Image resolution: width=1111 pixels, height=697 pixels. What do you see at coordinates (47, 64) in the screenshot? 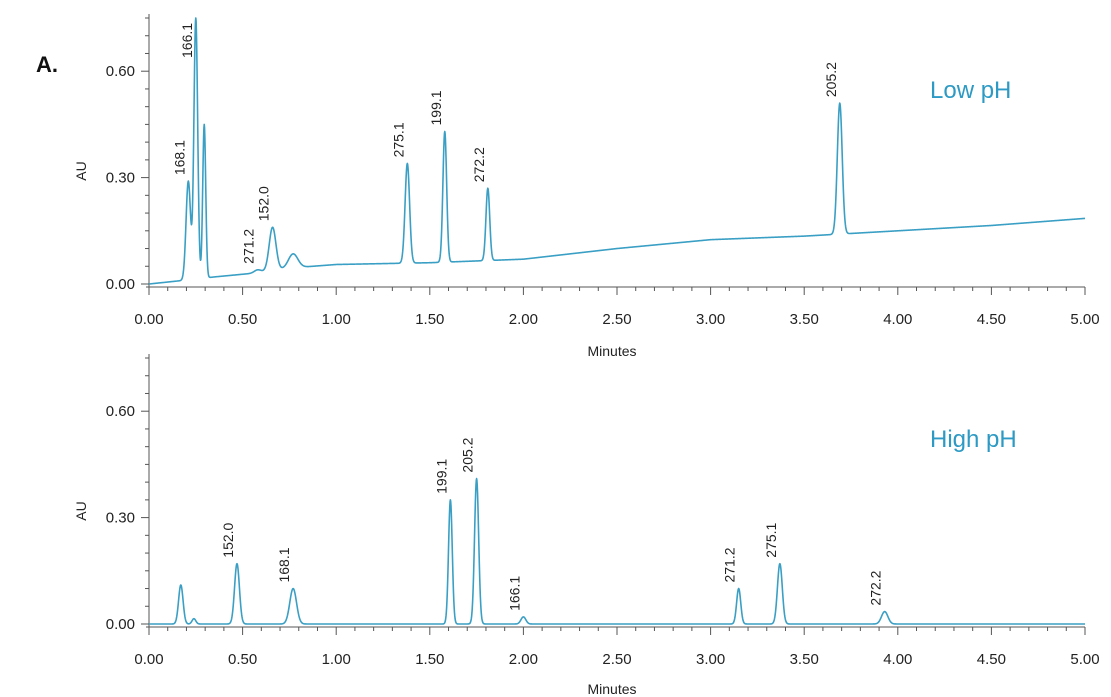
I see `panel-letter: A.` at bounding box center [47, 64].